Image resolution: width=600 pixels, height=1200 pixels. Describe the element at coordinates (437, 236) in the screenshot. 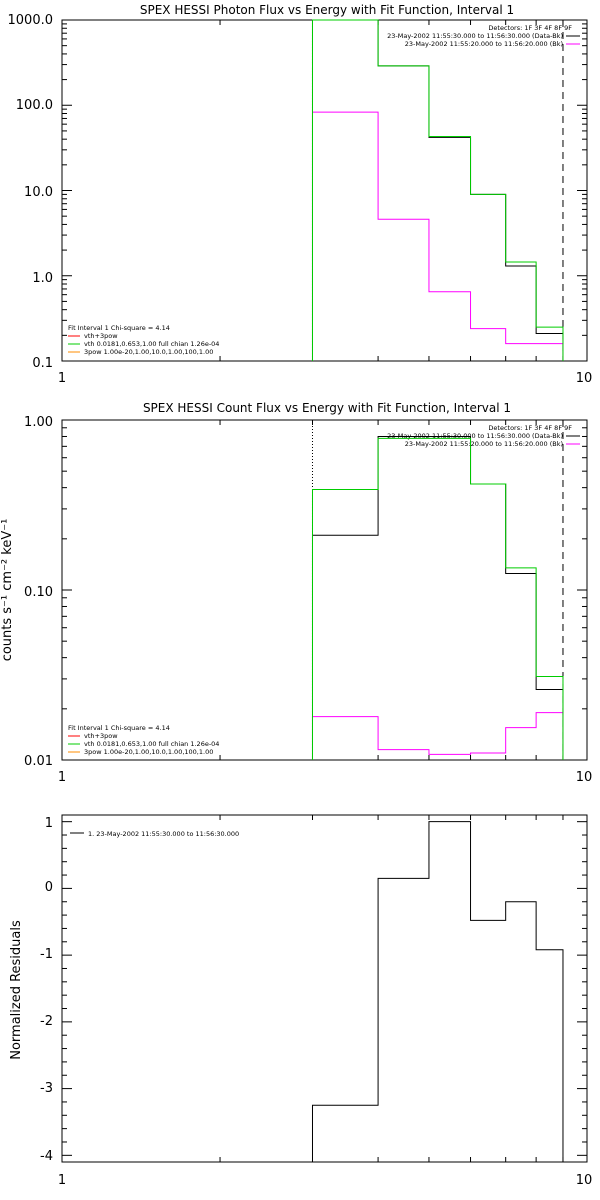

I see `photon-series-1-line` at that location.